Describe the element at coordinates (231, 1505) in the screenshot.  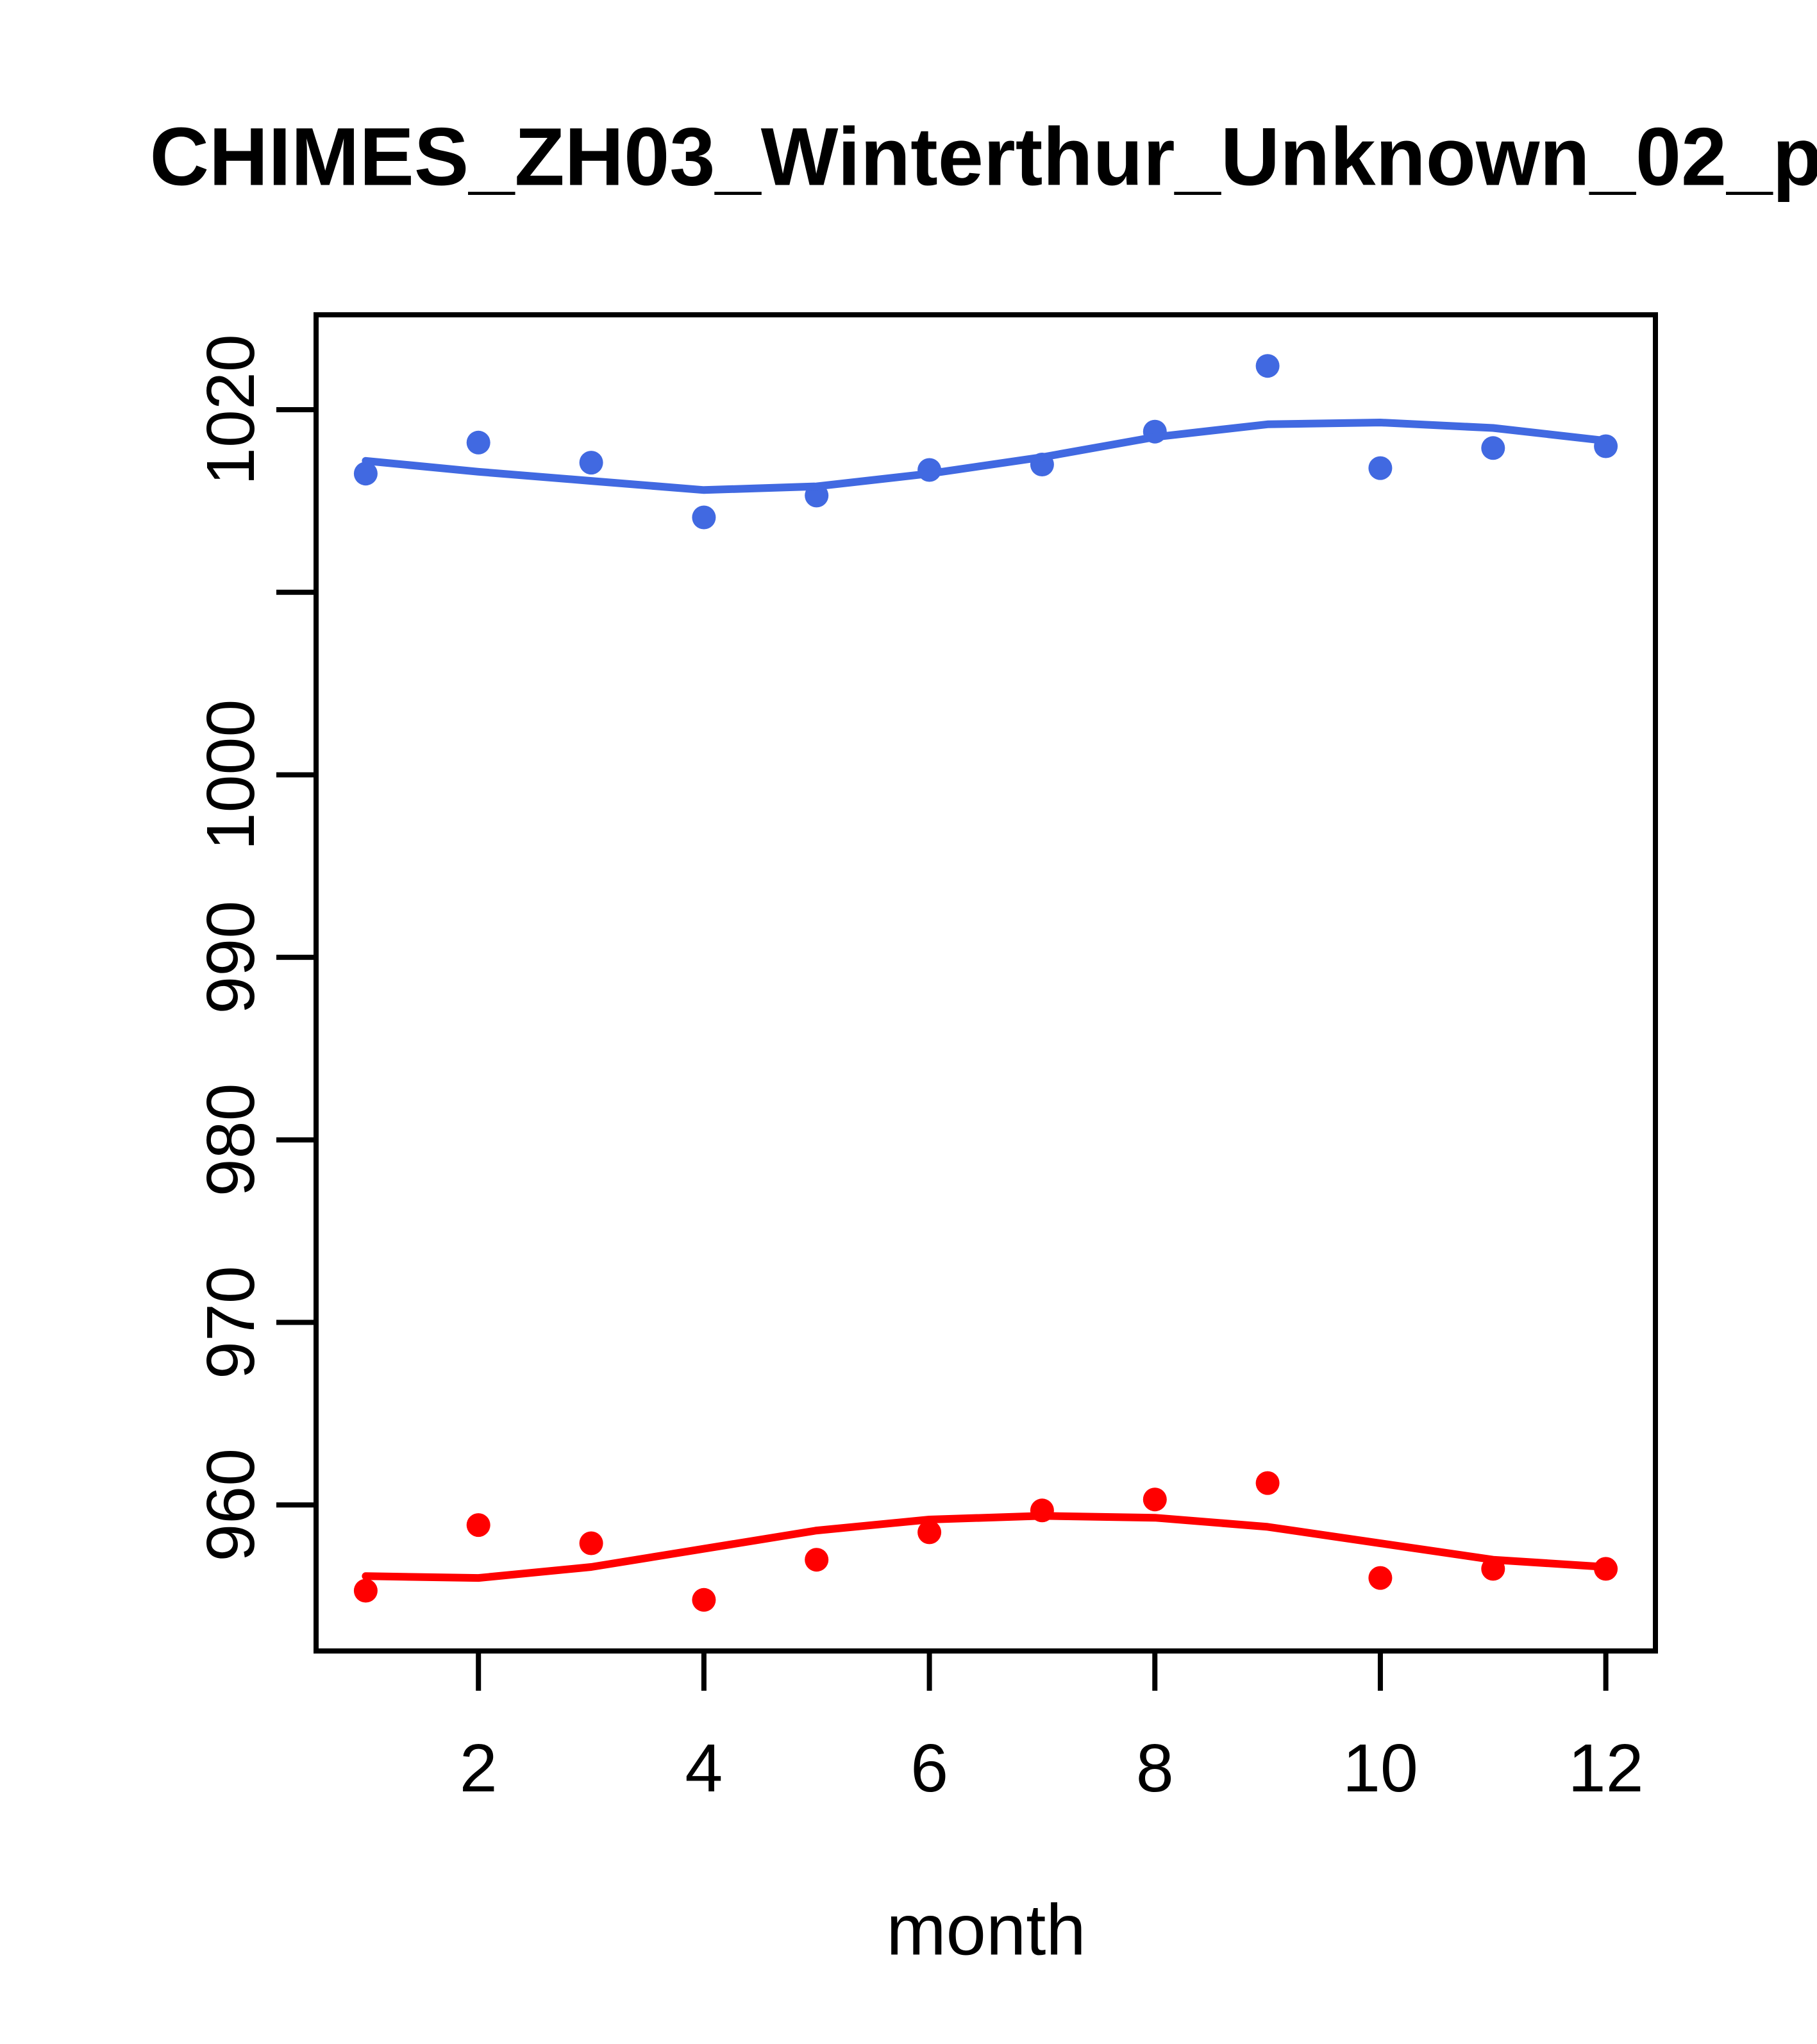
I see `y-tick-label: 960` at that location.